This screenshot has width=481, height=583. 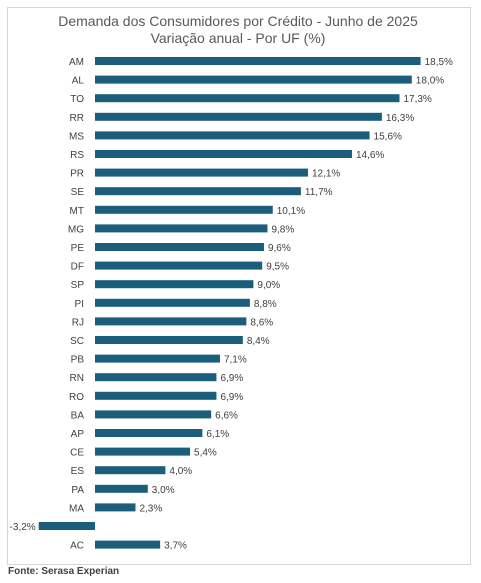 What do you see at coordinates (77, 174) in the screenshot?
I see `category-label-pr: PR` at bounding box center [77, 174].